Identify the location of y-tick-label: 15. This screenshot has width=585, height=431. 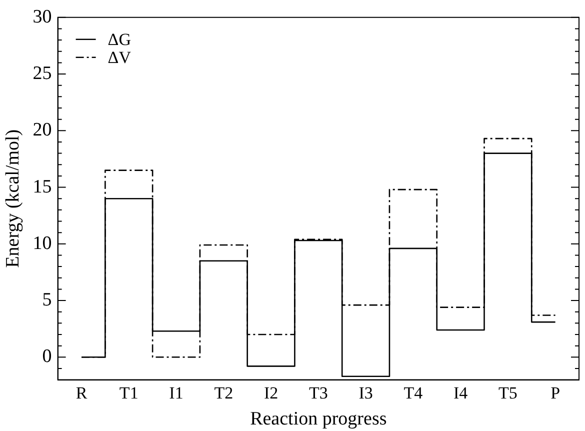
(42, 187).